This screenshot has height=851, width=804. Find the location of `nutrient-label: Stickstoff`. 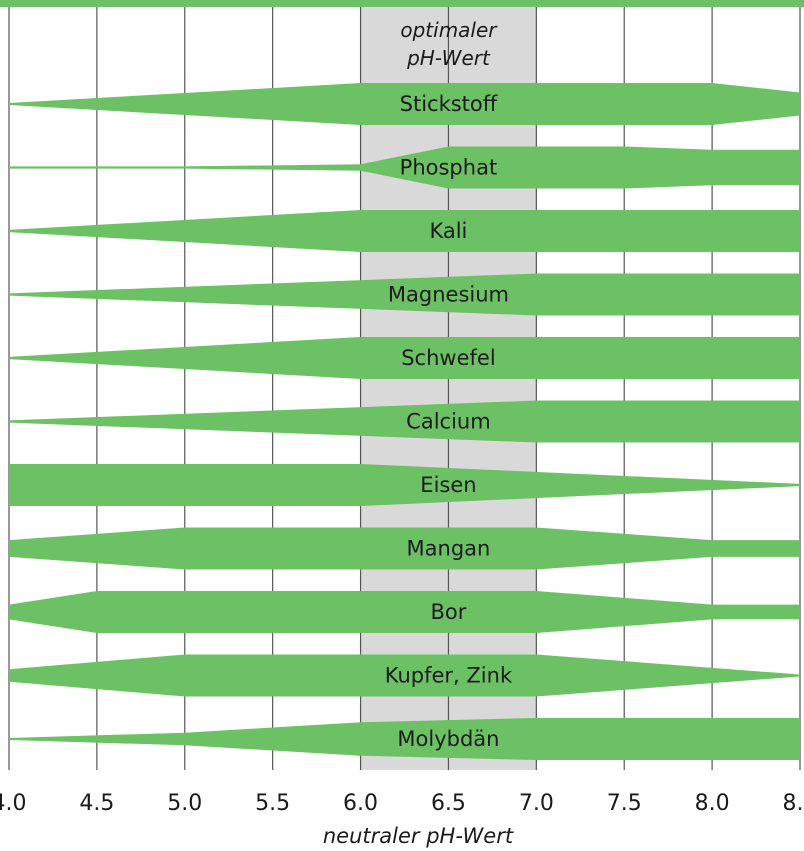

nutrient-label: Stickstoff is located at coordinates (449, 104).